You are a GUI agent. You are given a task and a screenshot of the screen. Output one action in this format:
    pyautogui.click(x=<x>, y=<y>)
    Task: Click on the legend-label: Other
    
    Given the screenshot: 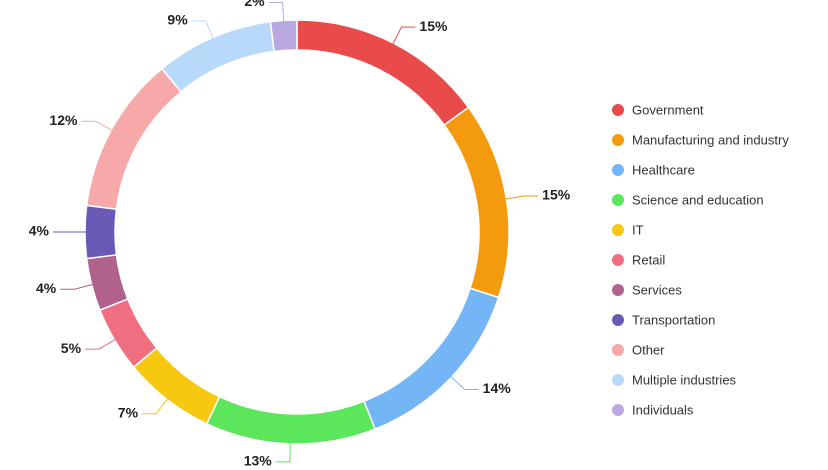 What is the action you would take?
    pyautogui.click(x=648, y=349)
    